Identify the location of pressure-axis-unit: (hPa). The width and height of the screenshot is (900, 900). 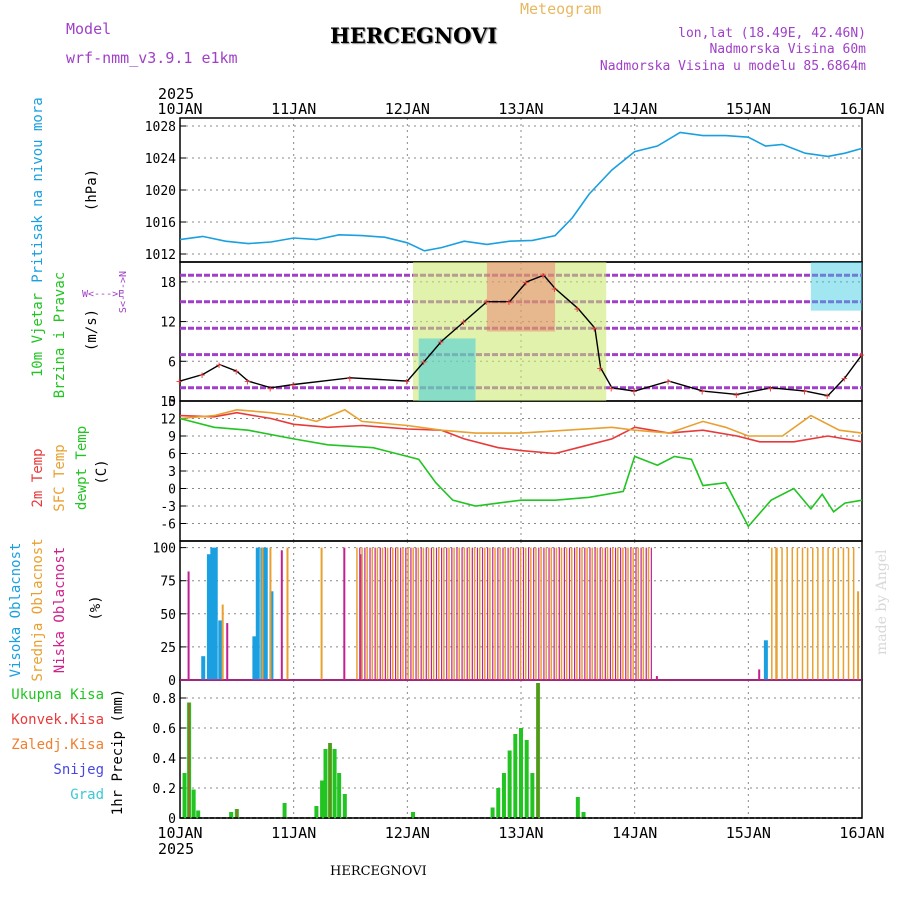
(92, 190).